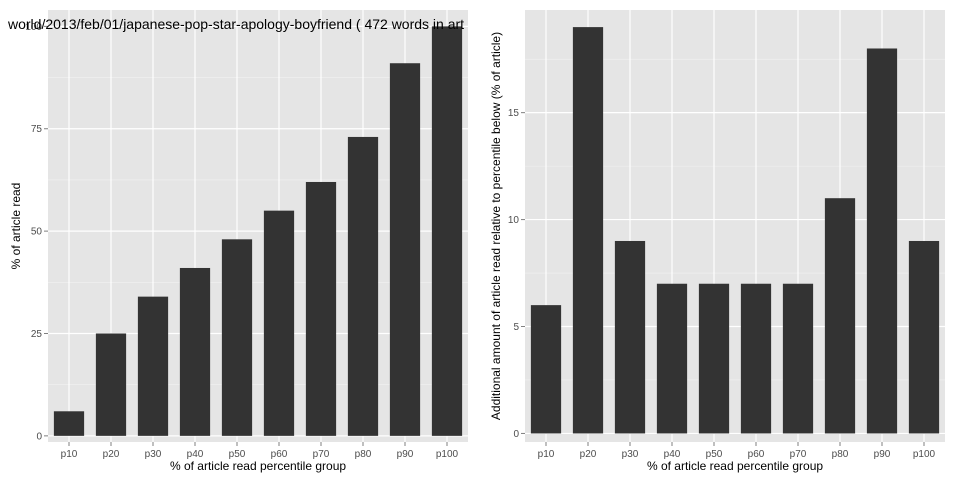 Image resolution: width=960 pixels, height=480 pixels. Describe the element at coordinates (630, 454) in the screenshot. I see `right-x-tick-label: p30` at that location.